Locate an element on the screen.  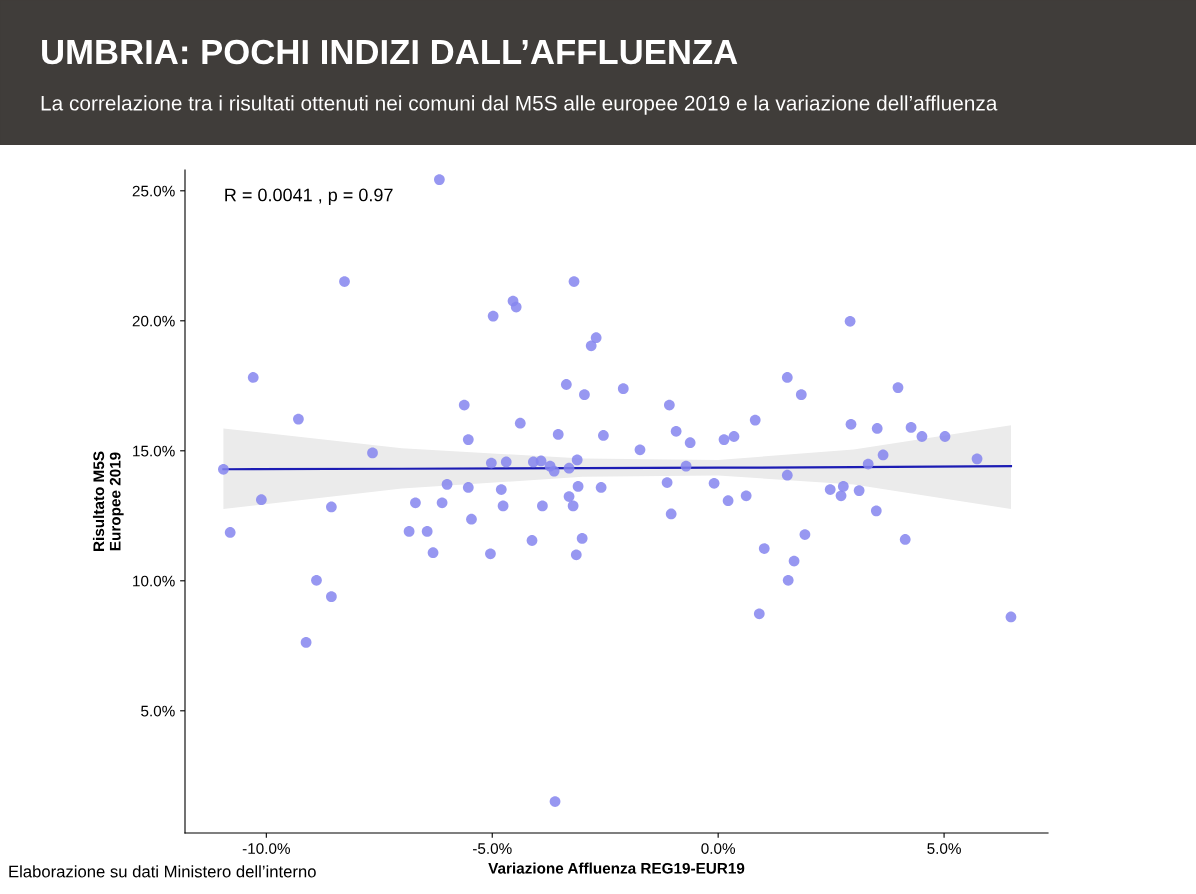
y-tick-label: 25.0% is located at coordinates (153, 191).